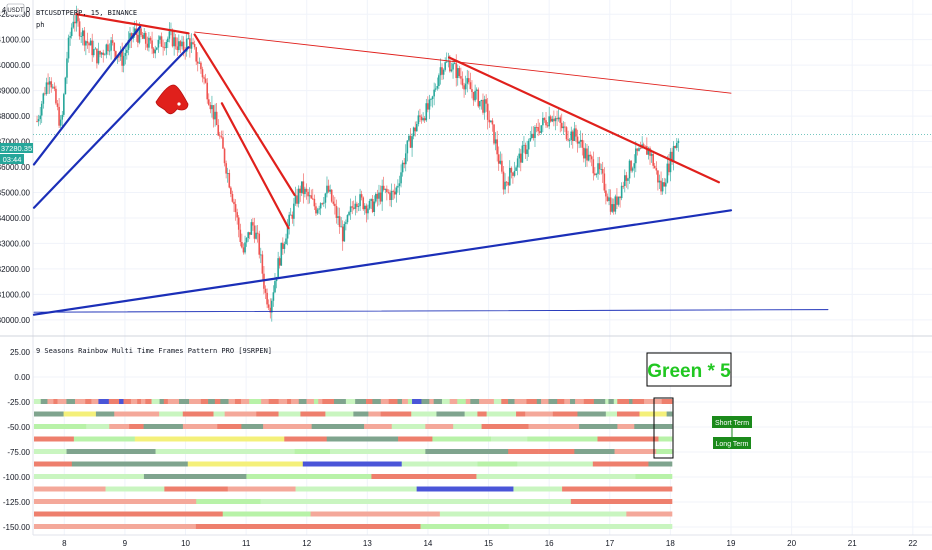  Describe the element at coordinates (15, 65) in the screenshot. I see `price-tick-label: 40000.00` at that location.